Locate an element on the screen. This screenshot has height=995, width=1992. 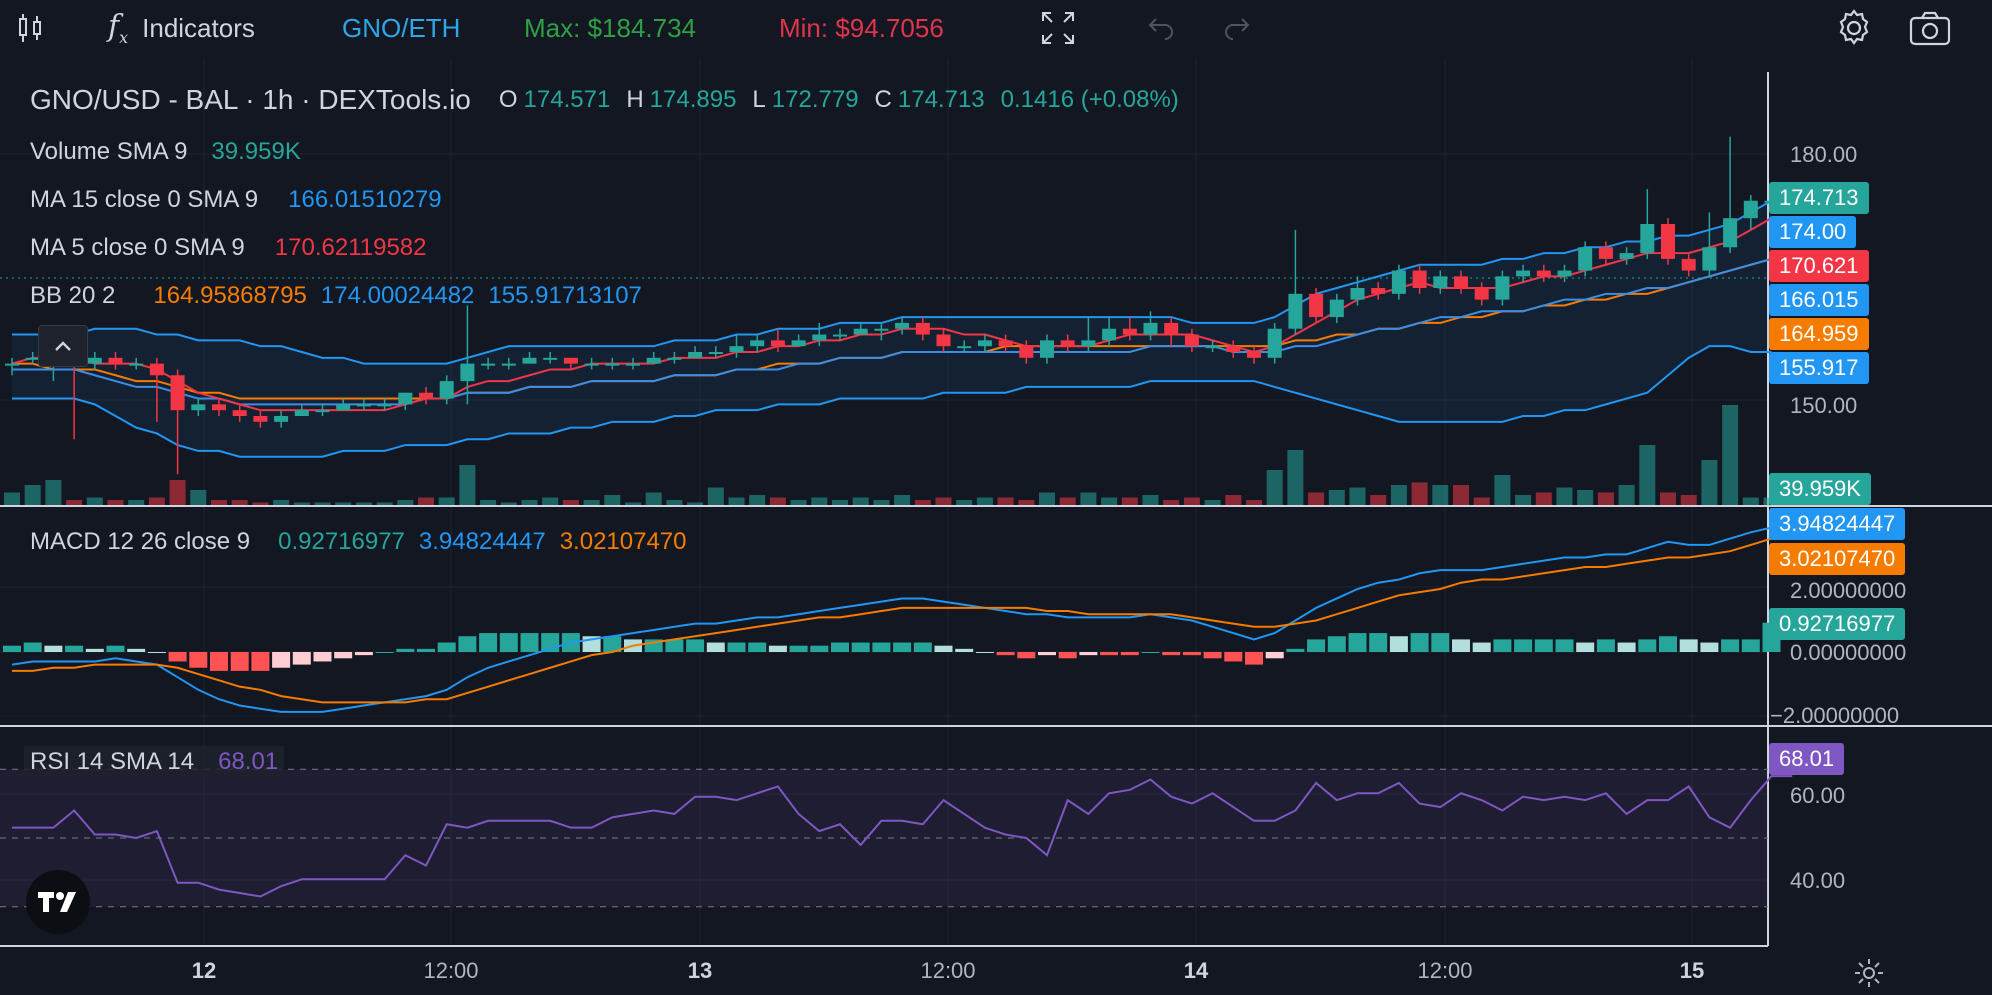
bb-lower-tag: 155.917 is located at coordinates (1819, 368).